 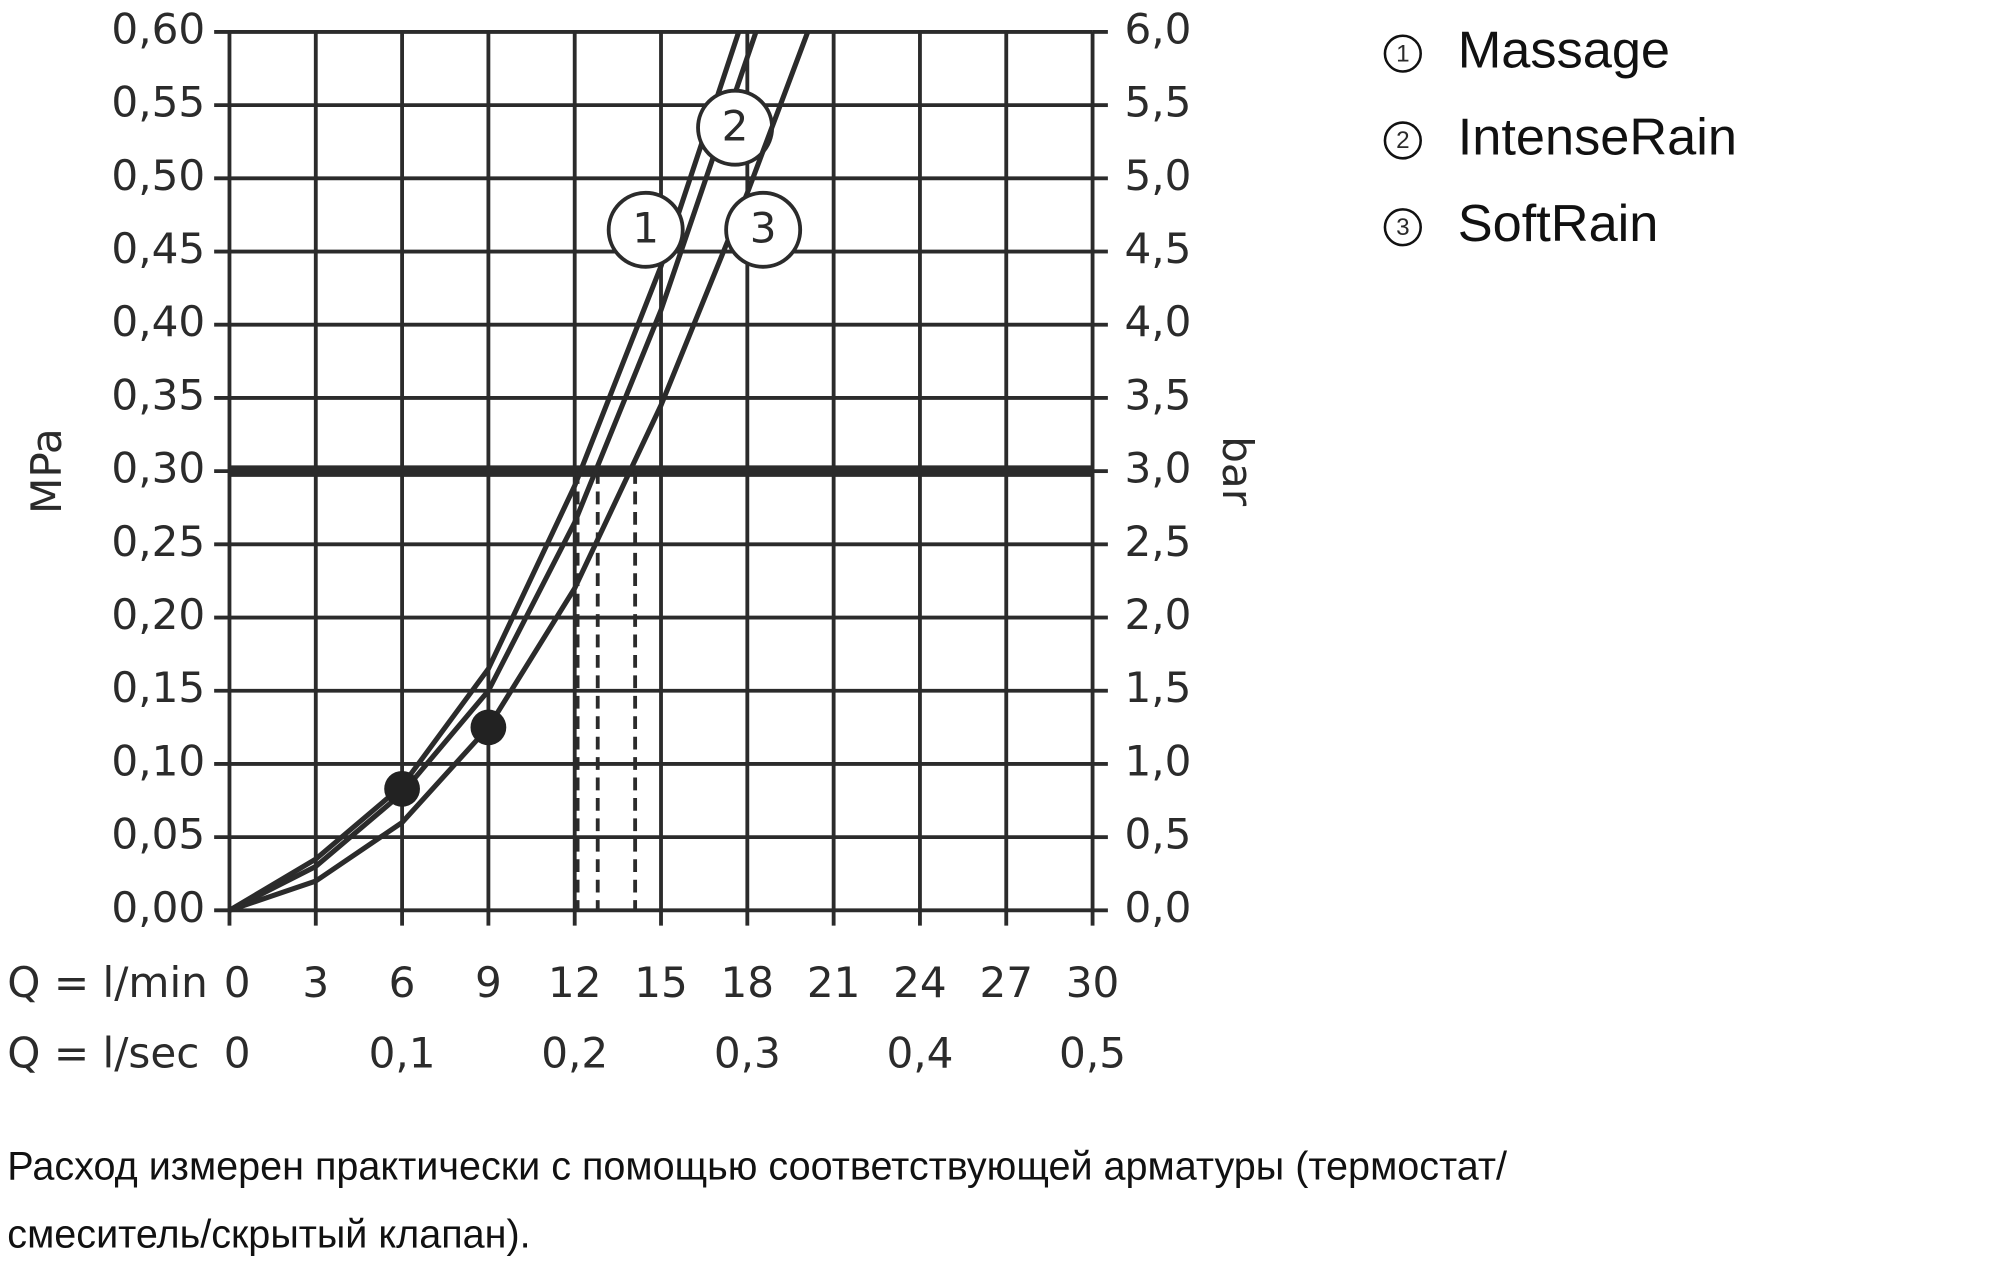 What do you see at coordinates (748, 982) in the screenshot?
I see `x-tick-label: 18` at bounding box center [748, 982].